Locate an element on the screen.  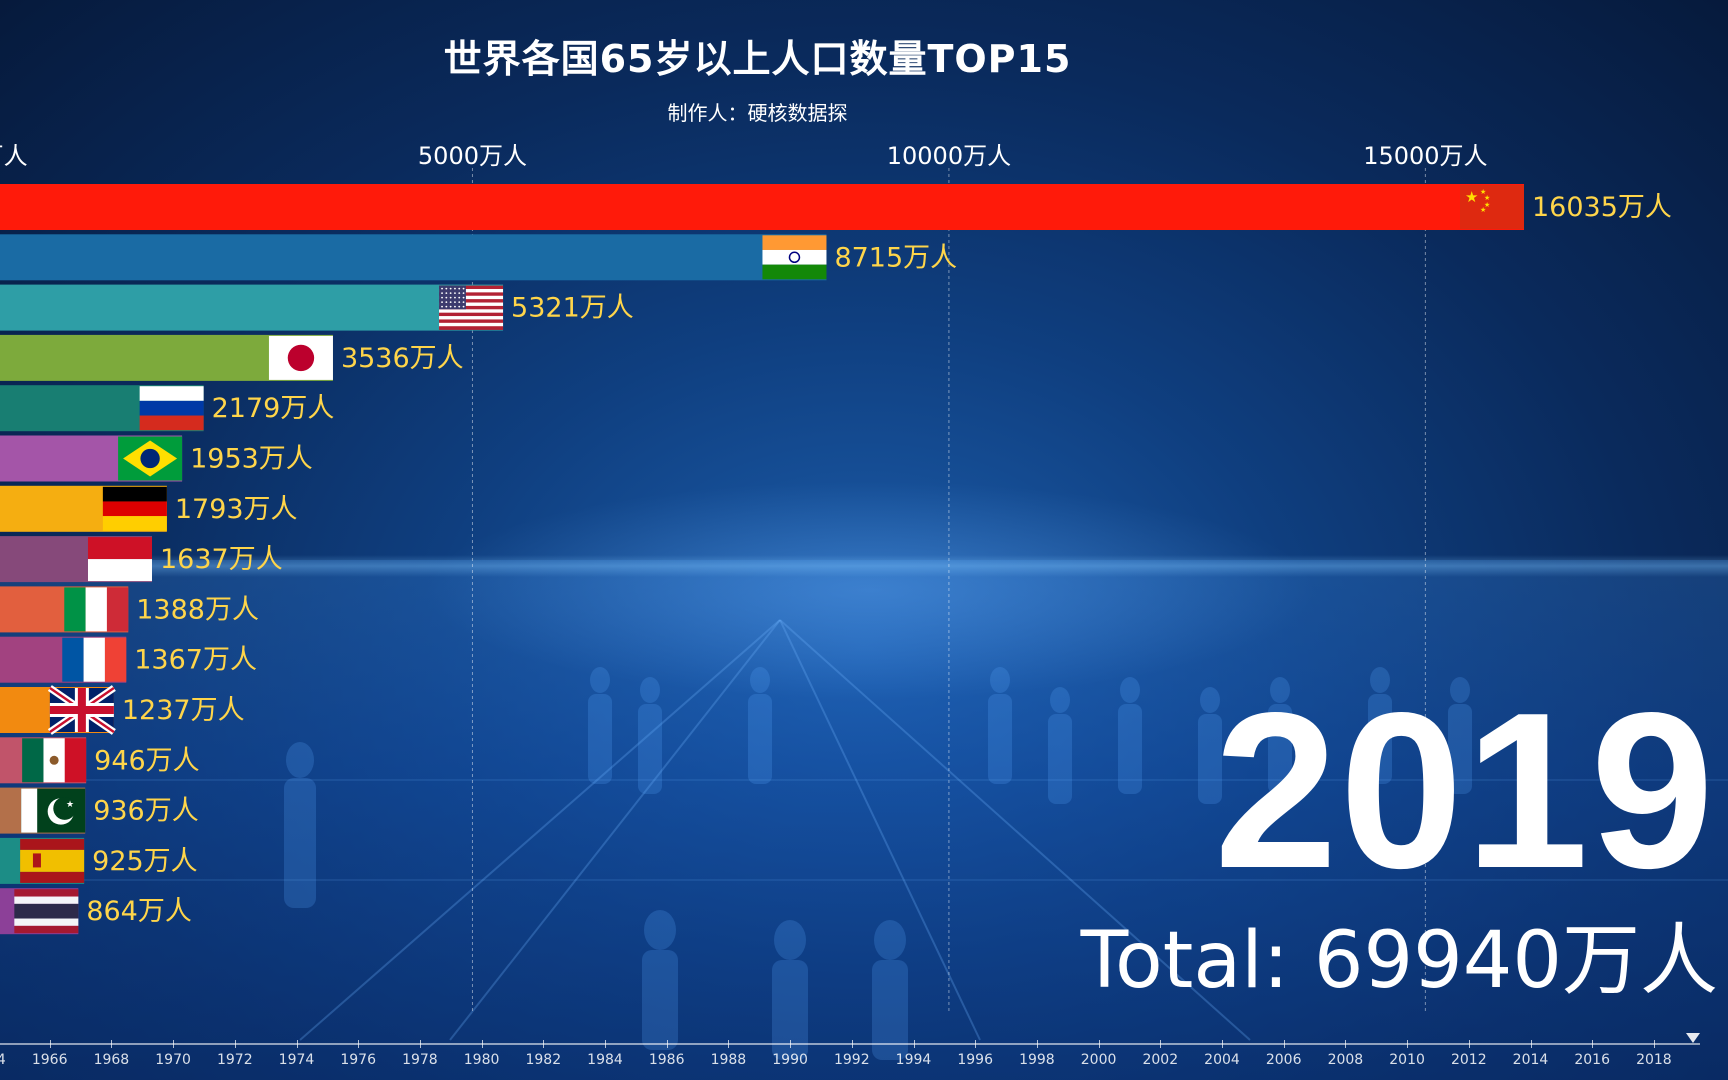
timeline-marker-icon is located at coordinates (1693, 1038).